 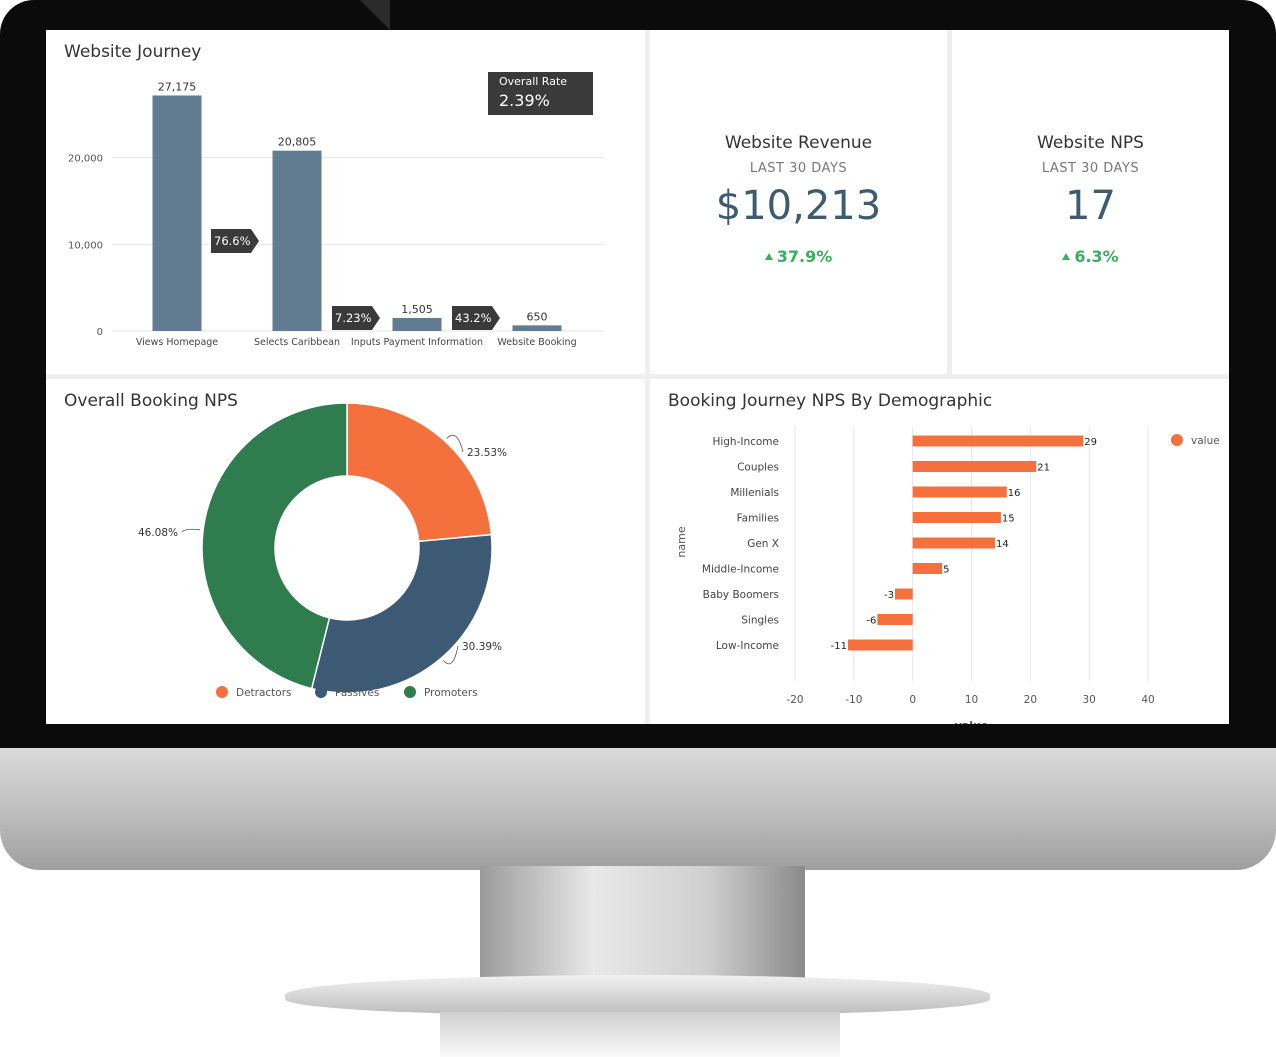 What do you see at coordinates (1090, 143) in the screenshot?
I see `kpi-title: Website NPS` at bounding box center [1090, 143].